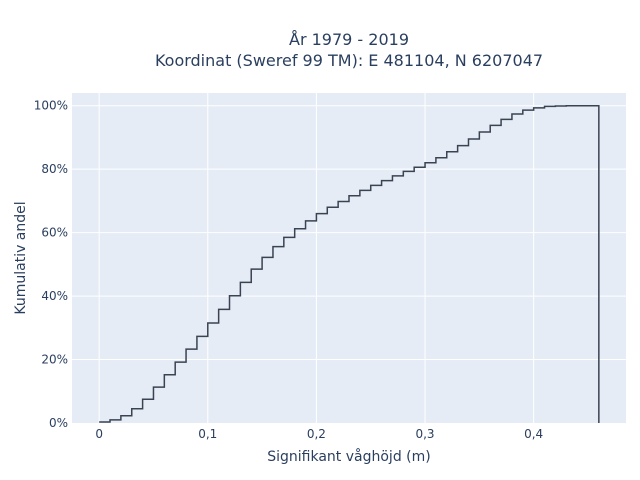  What do you see at coordinates (316, 434) in the screenshot?
I see `x-tick-label: 0,2` at bounding box center [316, 434].